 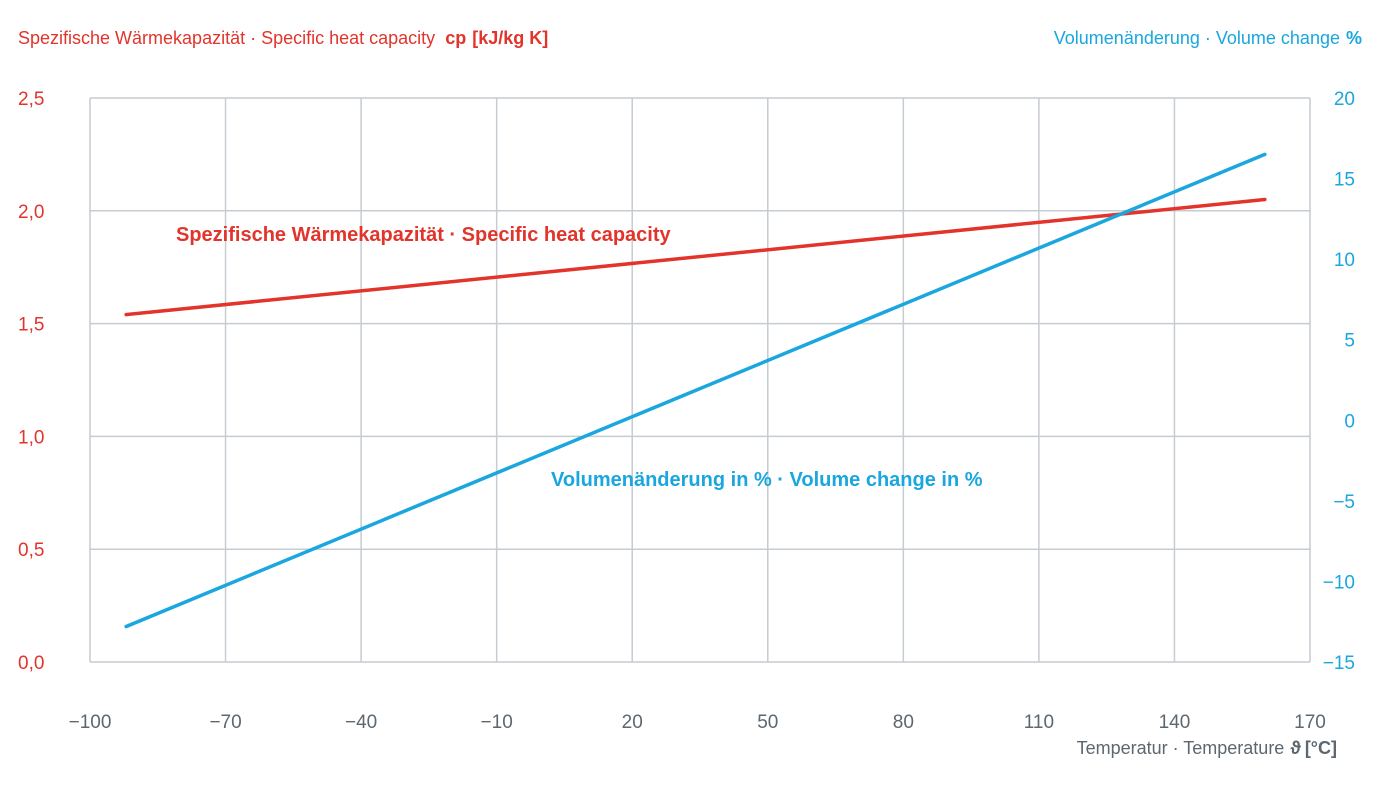 What do you see at coordinates (455, 38) in the screenshot?
I see `left-axis-title-symbol: cp` at bounding box center [455, 38].